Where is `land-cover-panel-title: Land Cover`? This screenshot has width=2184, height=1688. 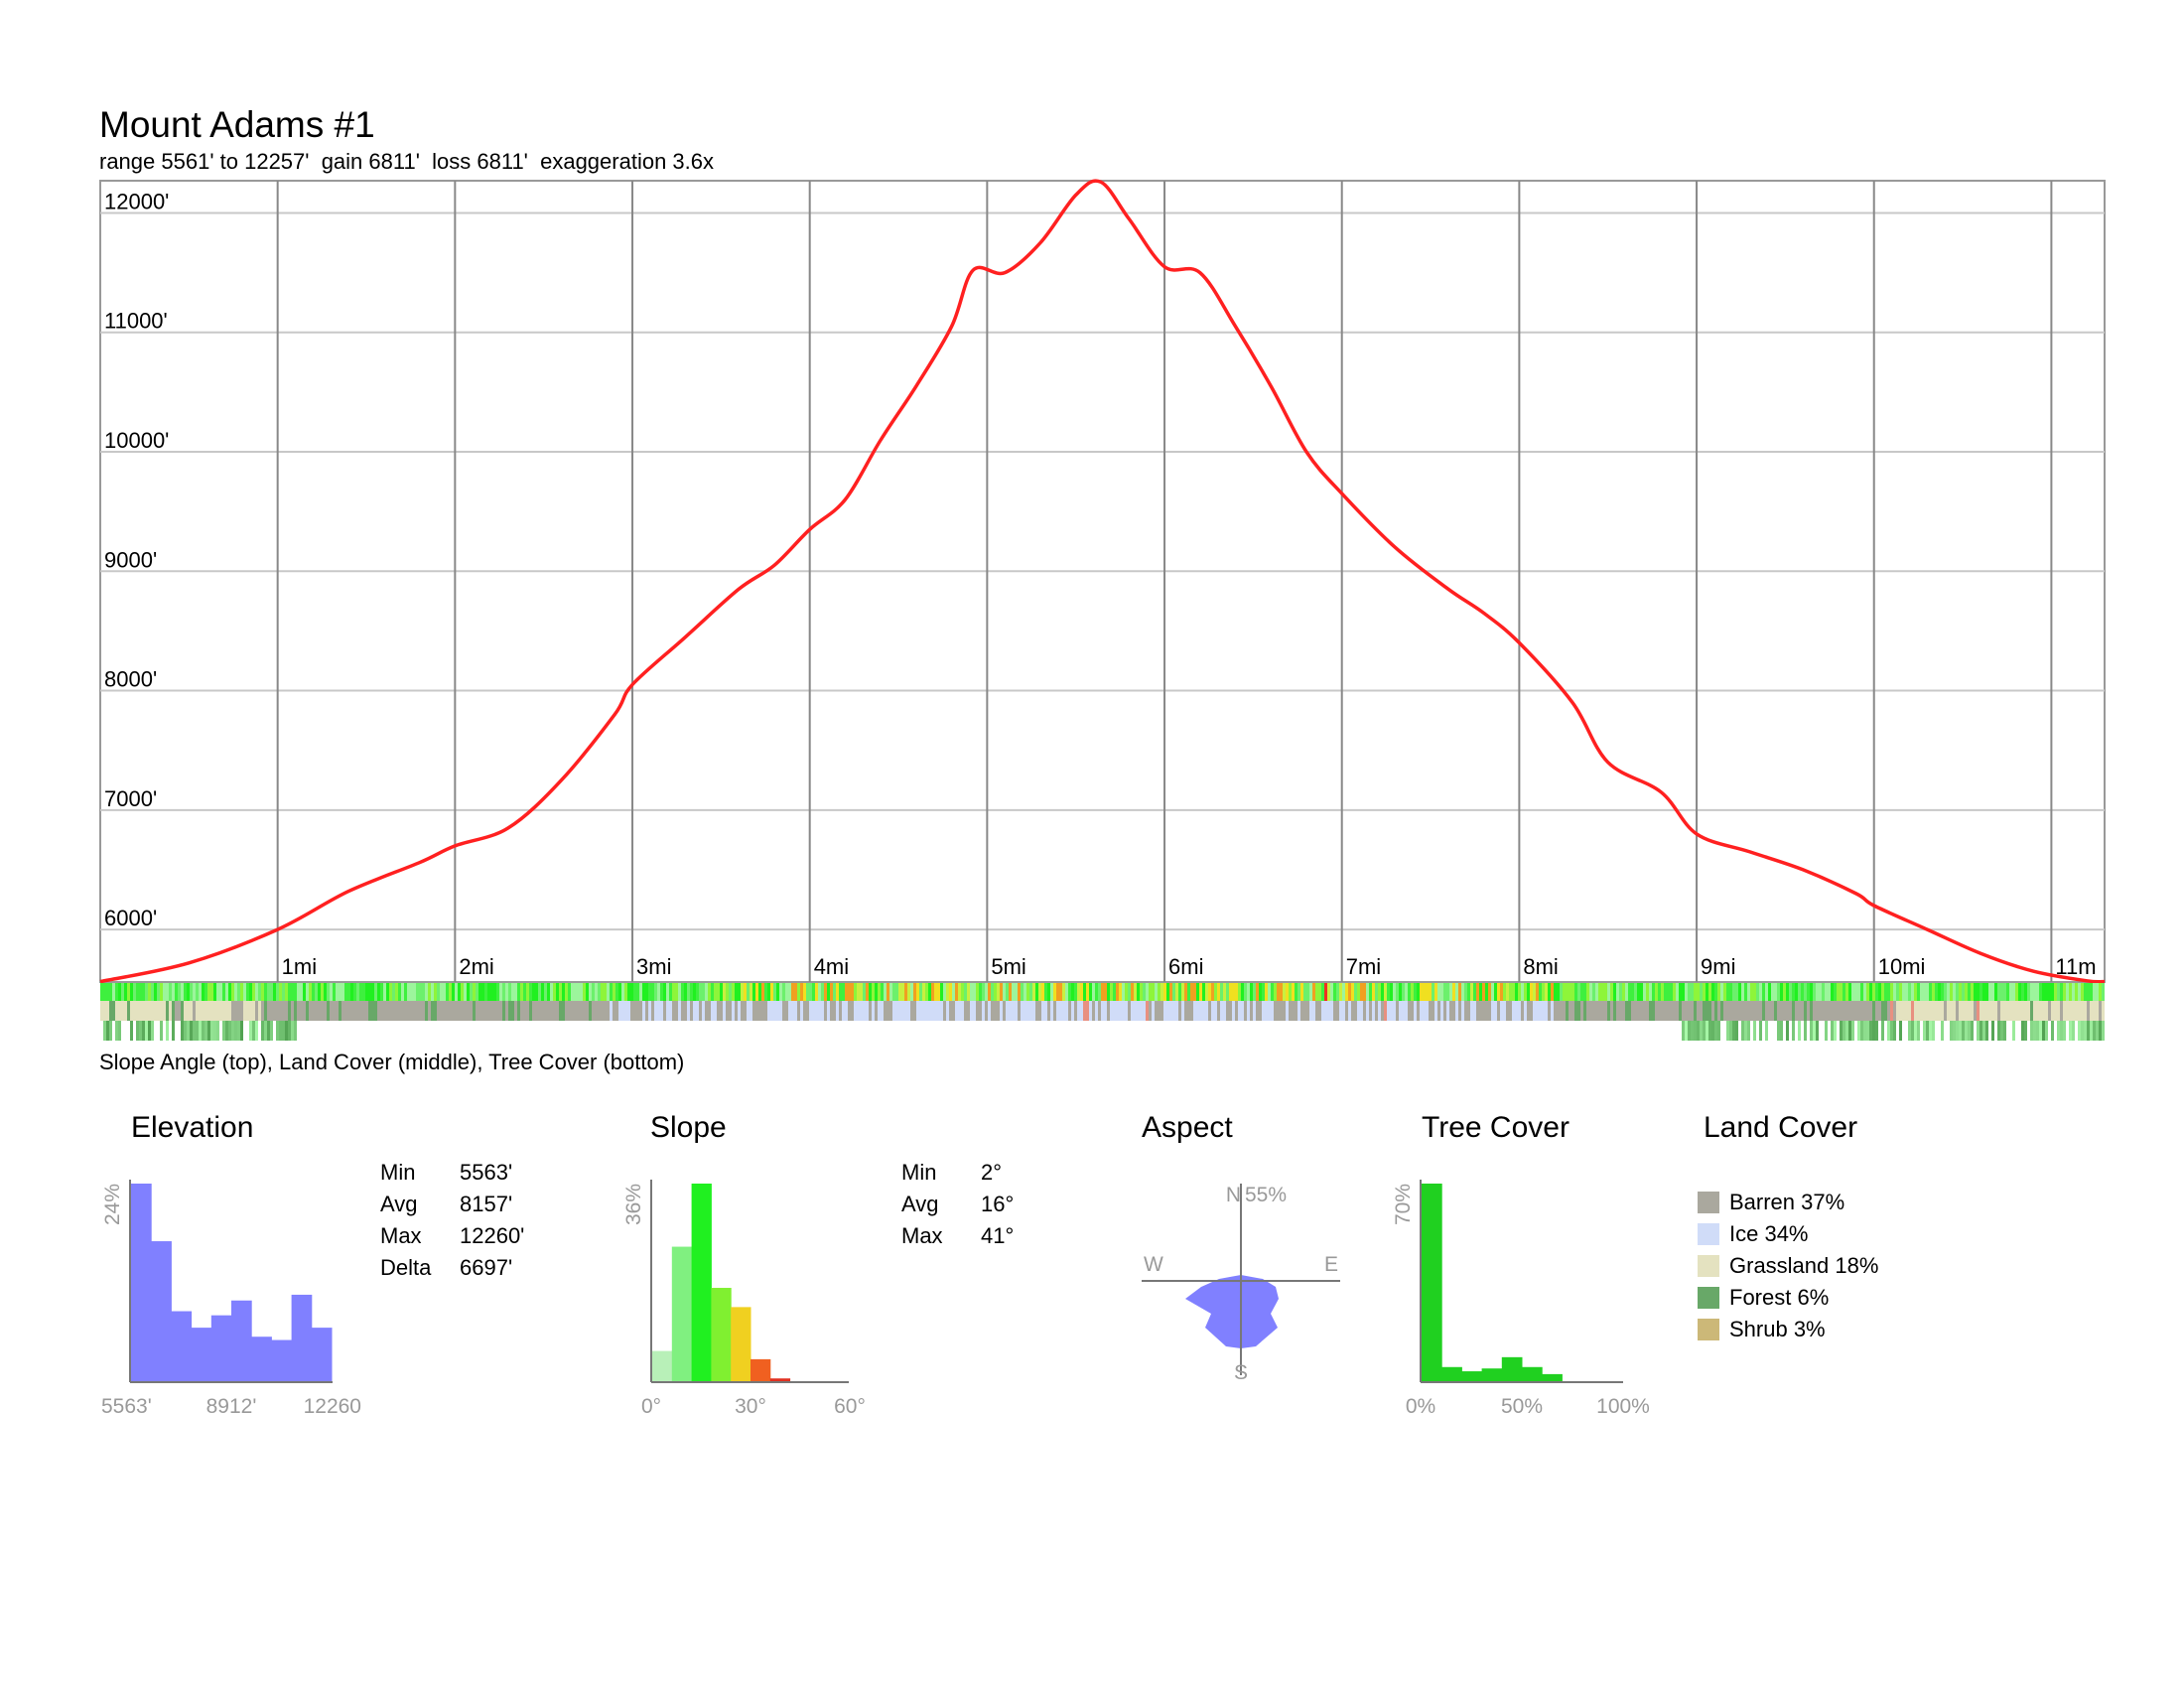
land-cover-panel-title: Land Cover is located at coordinates (1781, 1127).